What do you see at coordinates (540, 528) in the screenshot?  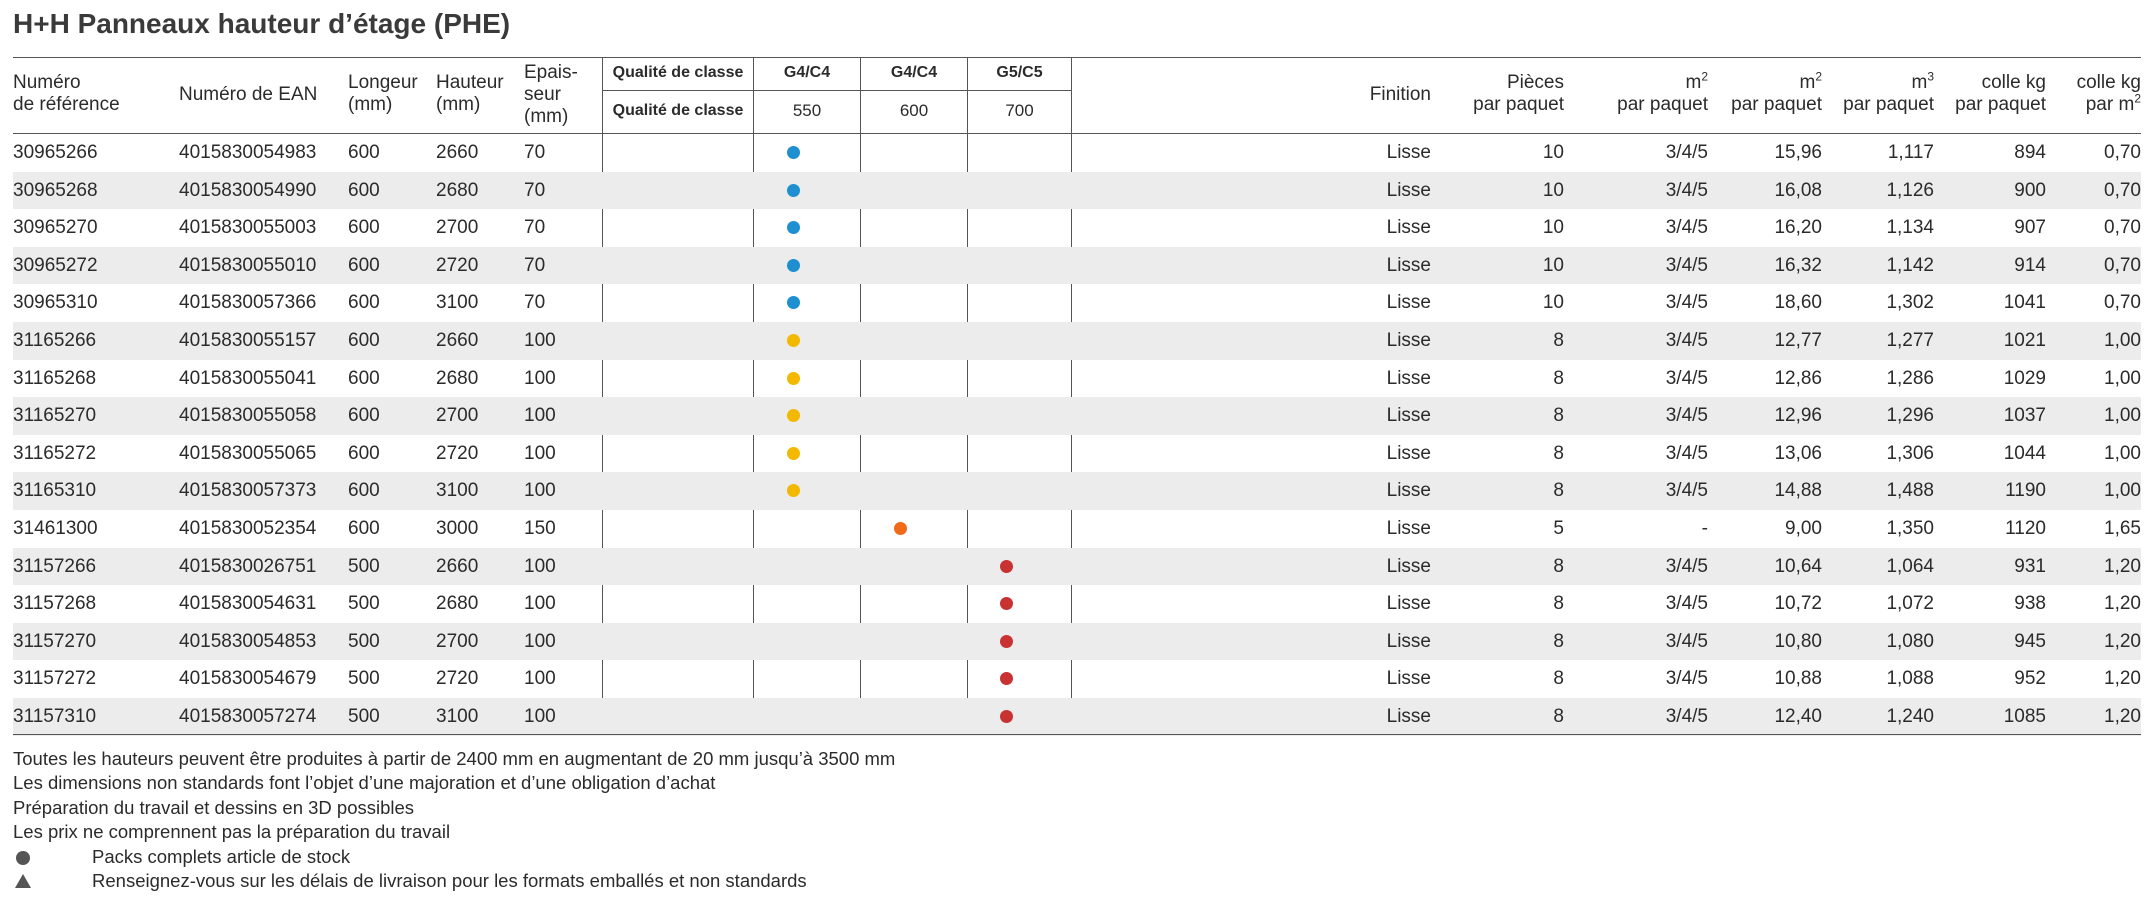 I see `cell-epaisseur: 150` at bounding box center [540, 528].